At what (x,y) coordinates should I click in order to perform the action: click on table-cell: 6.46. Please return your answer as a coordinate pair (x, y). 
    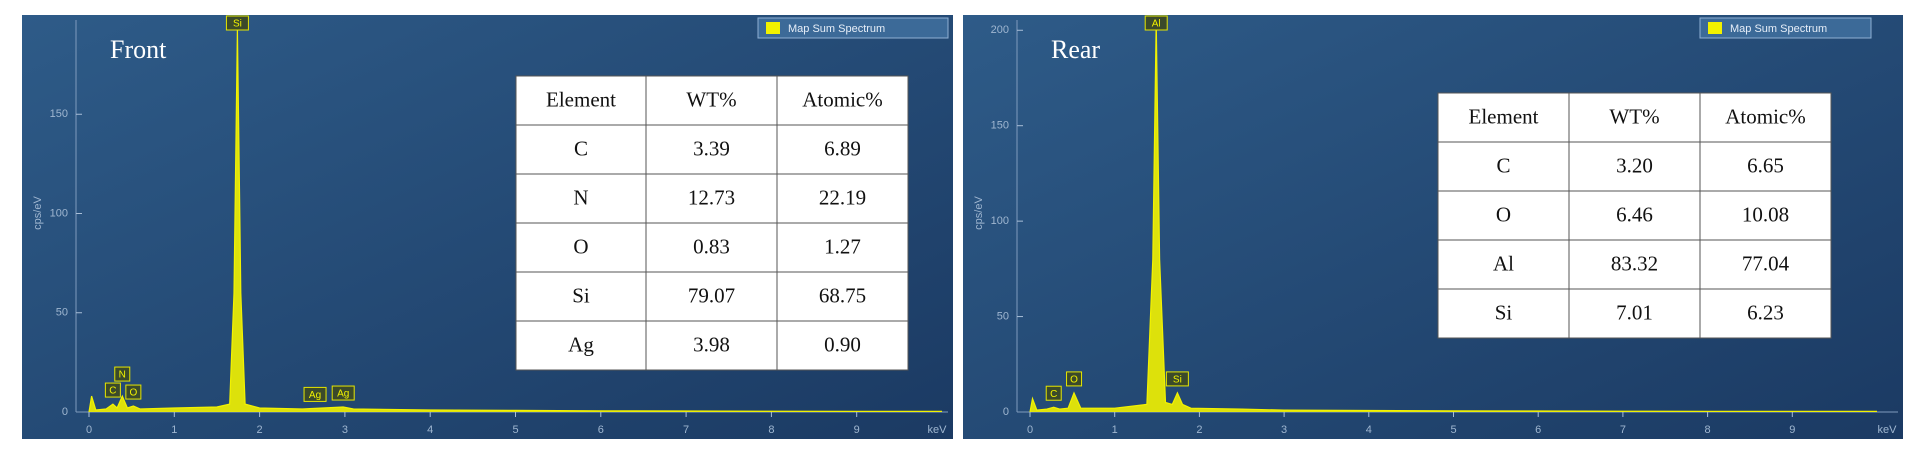
    Looking at the image, I should click on (1634, 214).